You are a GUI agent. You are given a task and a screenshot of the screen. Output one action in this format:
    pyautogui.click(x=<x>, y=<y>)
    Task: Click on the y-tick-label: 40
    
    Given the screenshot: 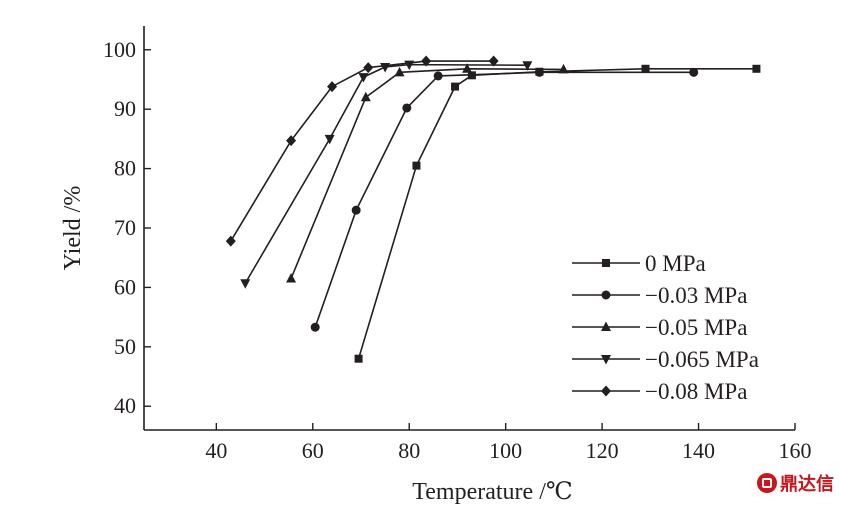 What is the action you would take?
    pyautogui.click(x=125, y=405)
    